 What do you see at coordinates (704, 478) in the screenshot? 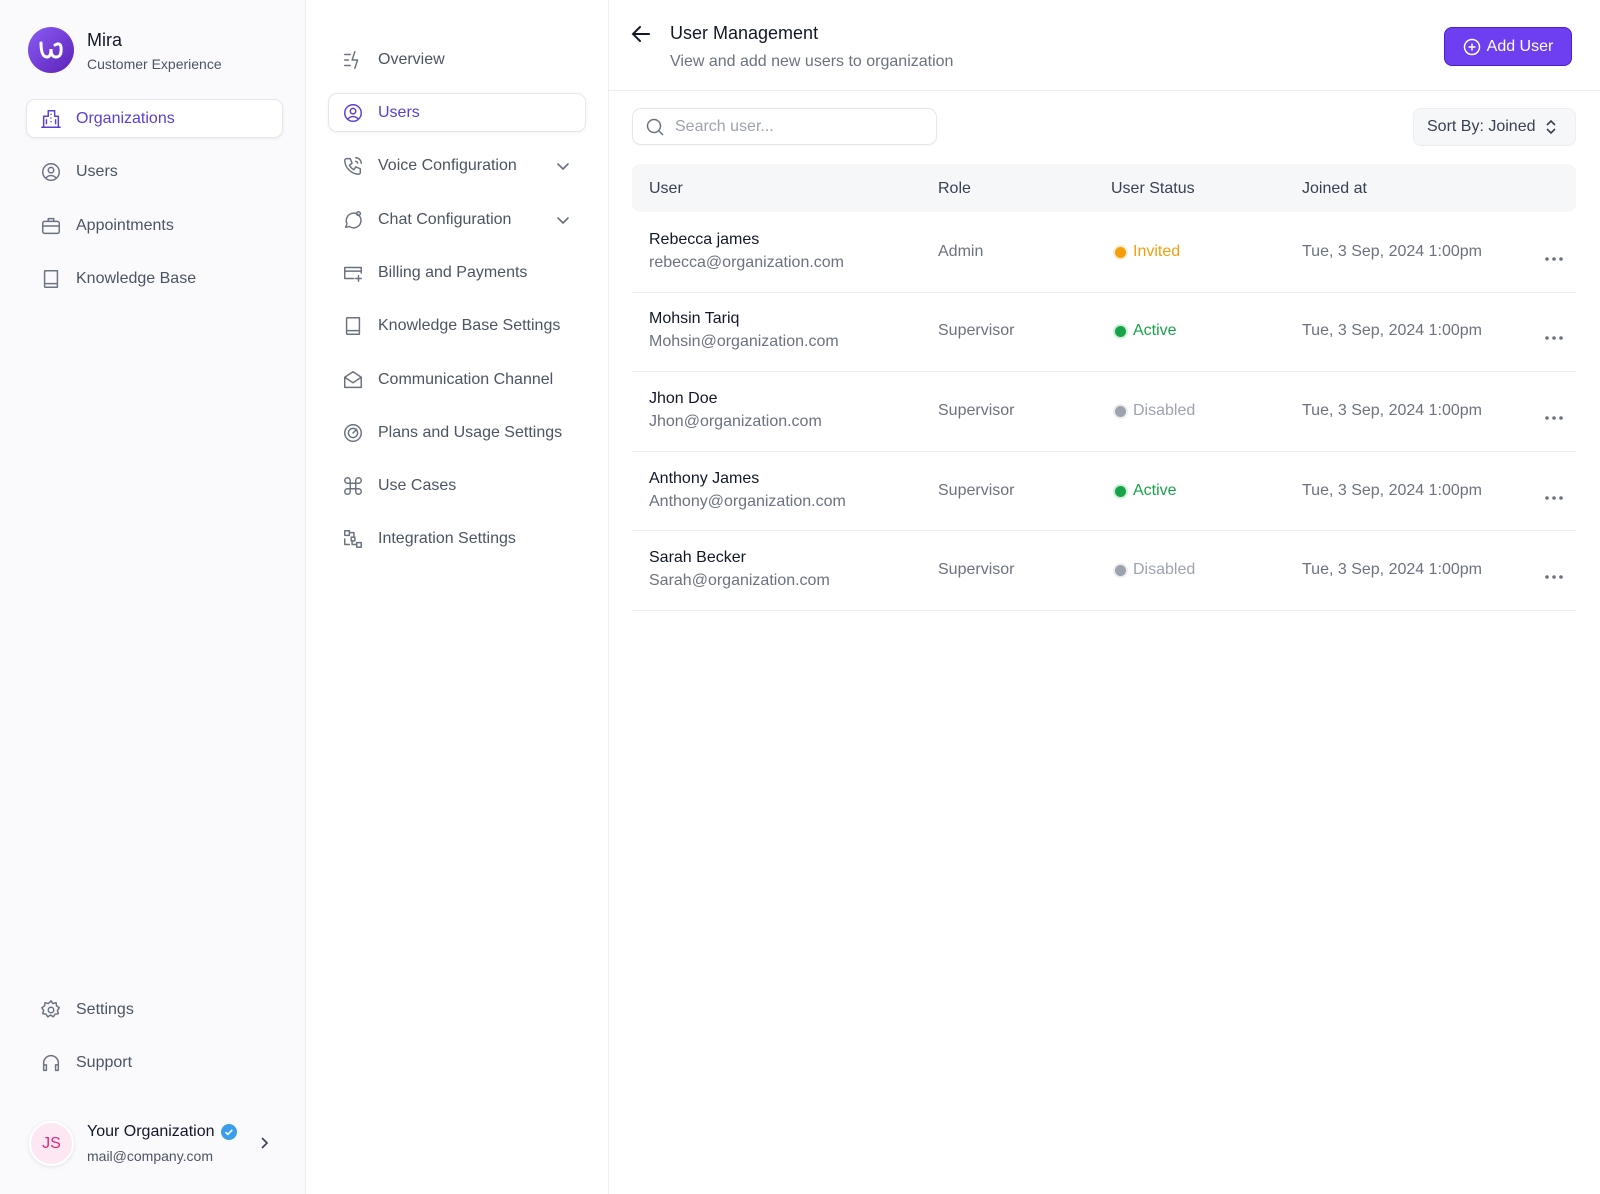
I see `user-name: Anthony James` at bounding box center [704, 478].